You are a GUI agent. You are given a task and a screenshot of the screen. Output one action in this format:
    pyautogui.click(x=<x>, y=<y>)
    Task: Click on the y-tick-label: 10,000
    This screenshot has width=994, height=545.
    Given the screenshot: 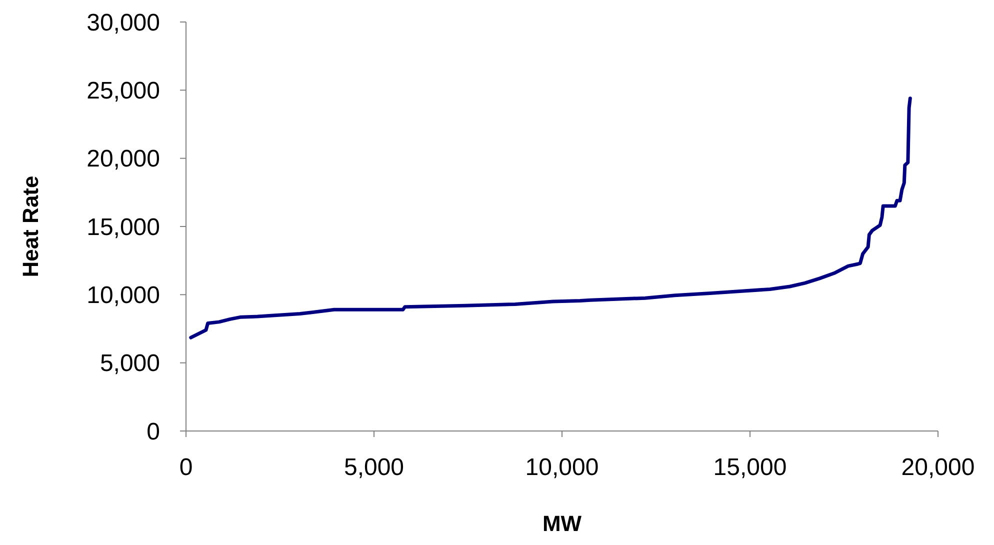 What is the action you would take?
    pyautogui.click(x=123, y=296)
    